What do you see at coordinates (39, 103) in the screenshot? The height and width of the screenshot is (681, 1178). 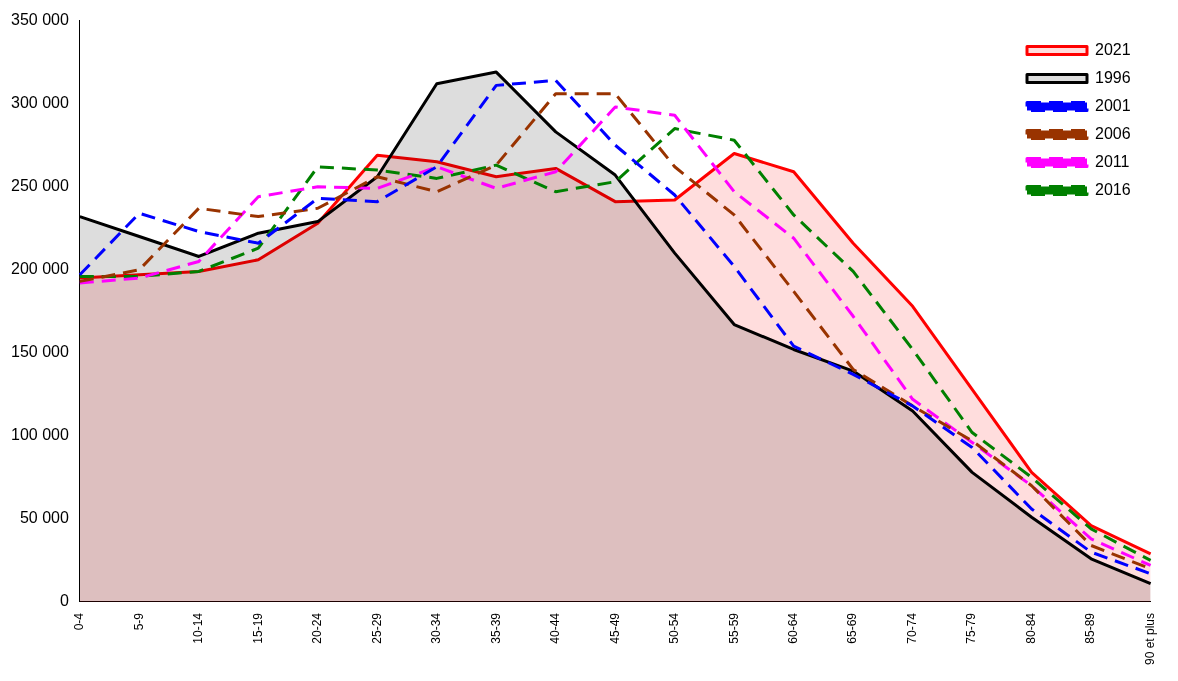 I see `y-tick-label: 300 000` at bounding box center [39, 103].